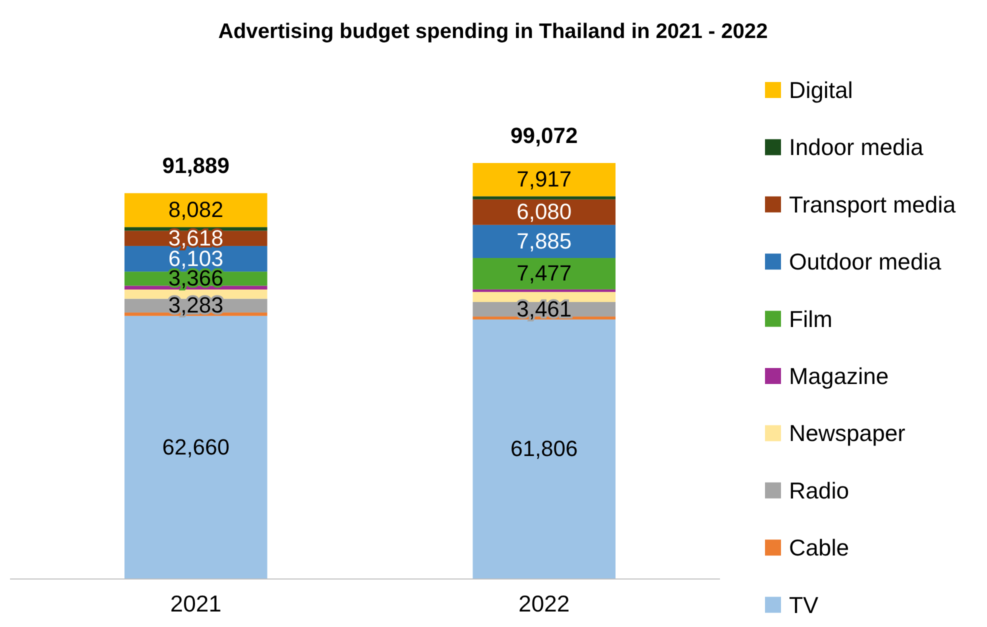  Describe the element at coordinates (810, 319) in the screenshot. I see `legend-label: Film` at that location.